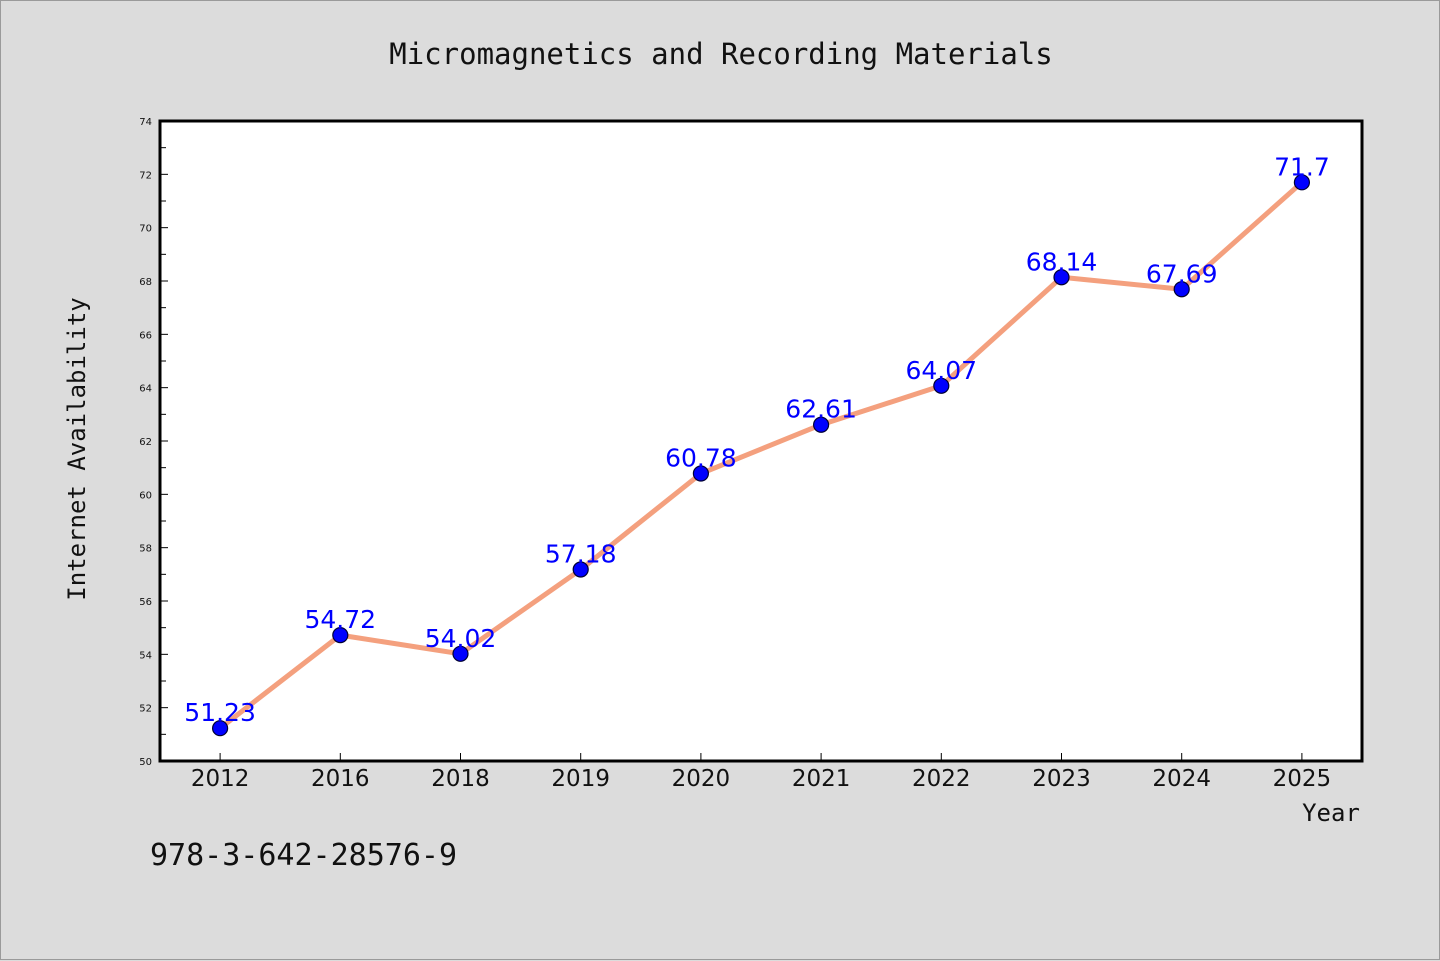 The height and width of the screenshot is (961, 1440). Describe the element at coordinates (1182, 273) in the screenshot. I see `data-label: 67.69` at that location.